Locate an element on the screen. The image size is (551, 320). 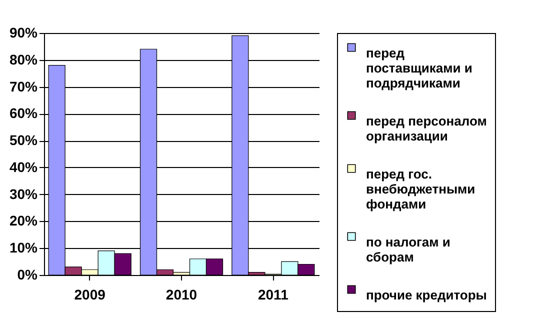
y-tick-label: 10% is located at coordinates (23, 248).